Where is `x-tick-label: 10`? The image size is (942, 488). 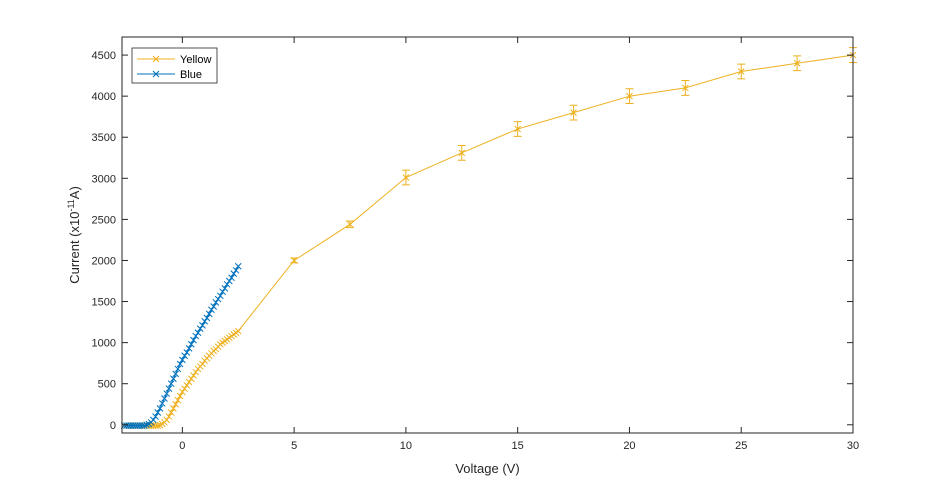
x-tick-label: 10 is located at coordinates (406, 446).